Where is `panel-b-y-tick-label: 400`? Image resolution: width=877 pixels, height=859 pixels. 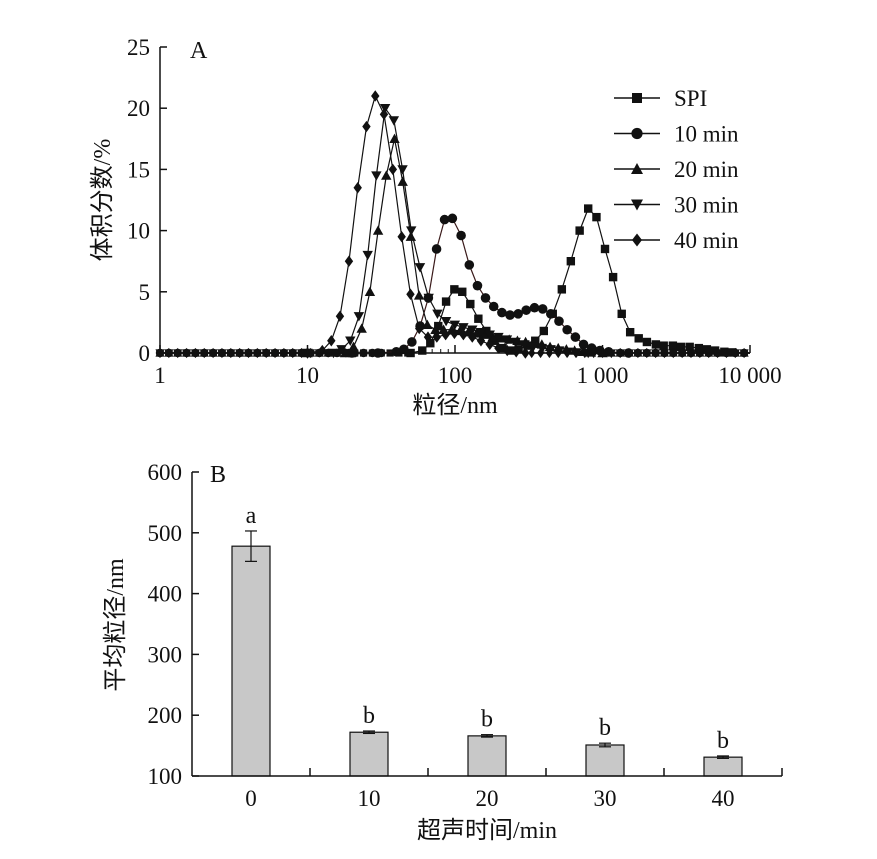
panel-b-y-tick-label: 400 is located at coordinates (165, 594).